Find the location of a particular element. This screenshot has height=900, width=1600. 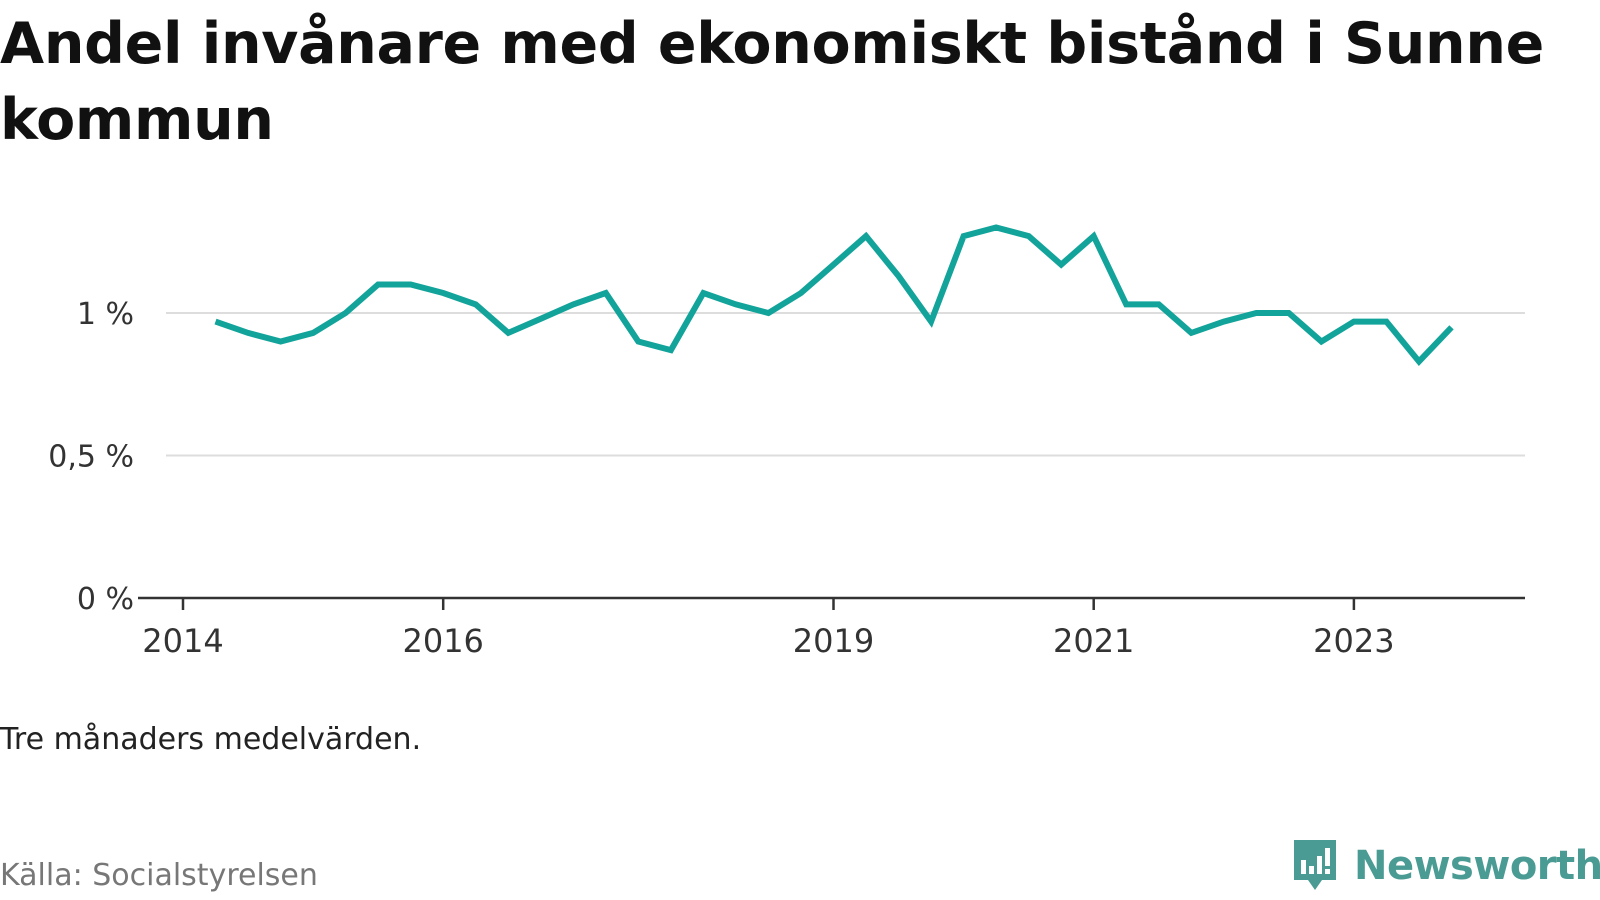

newsworthy-logo-icon is located at coordinates (1315, 865).